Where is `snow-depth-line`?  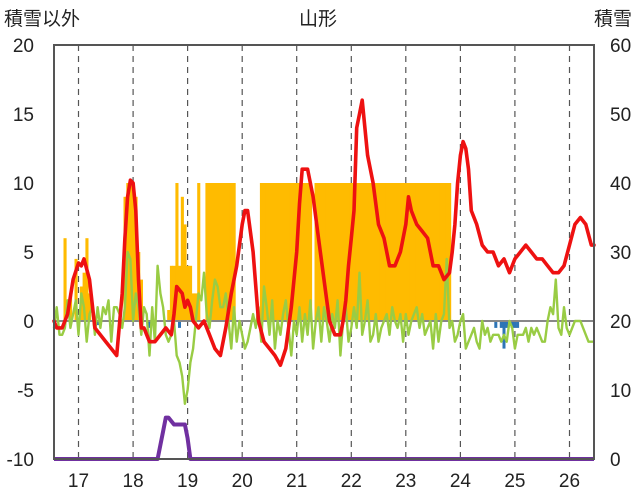
snow-depth-line is located at coordinates (324, 438).